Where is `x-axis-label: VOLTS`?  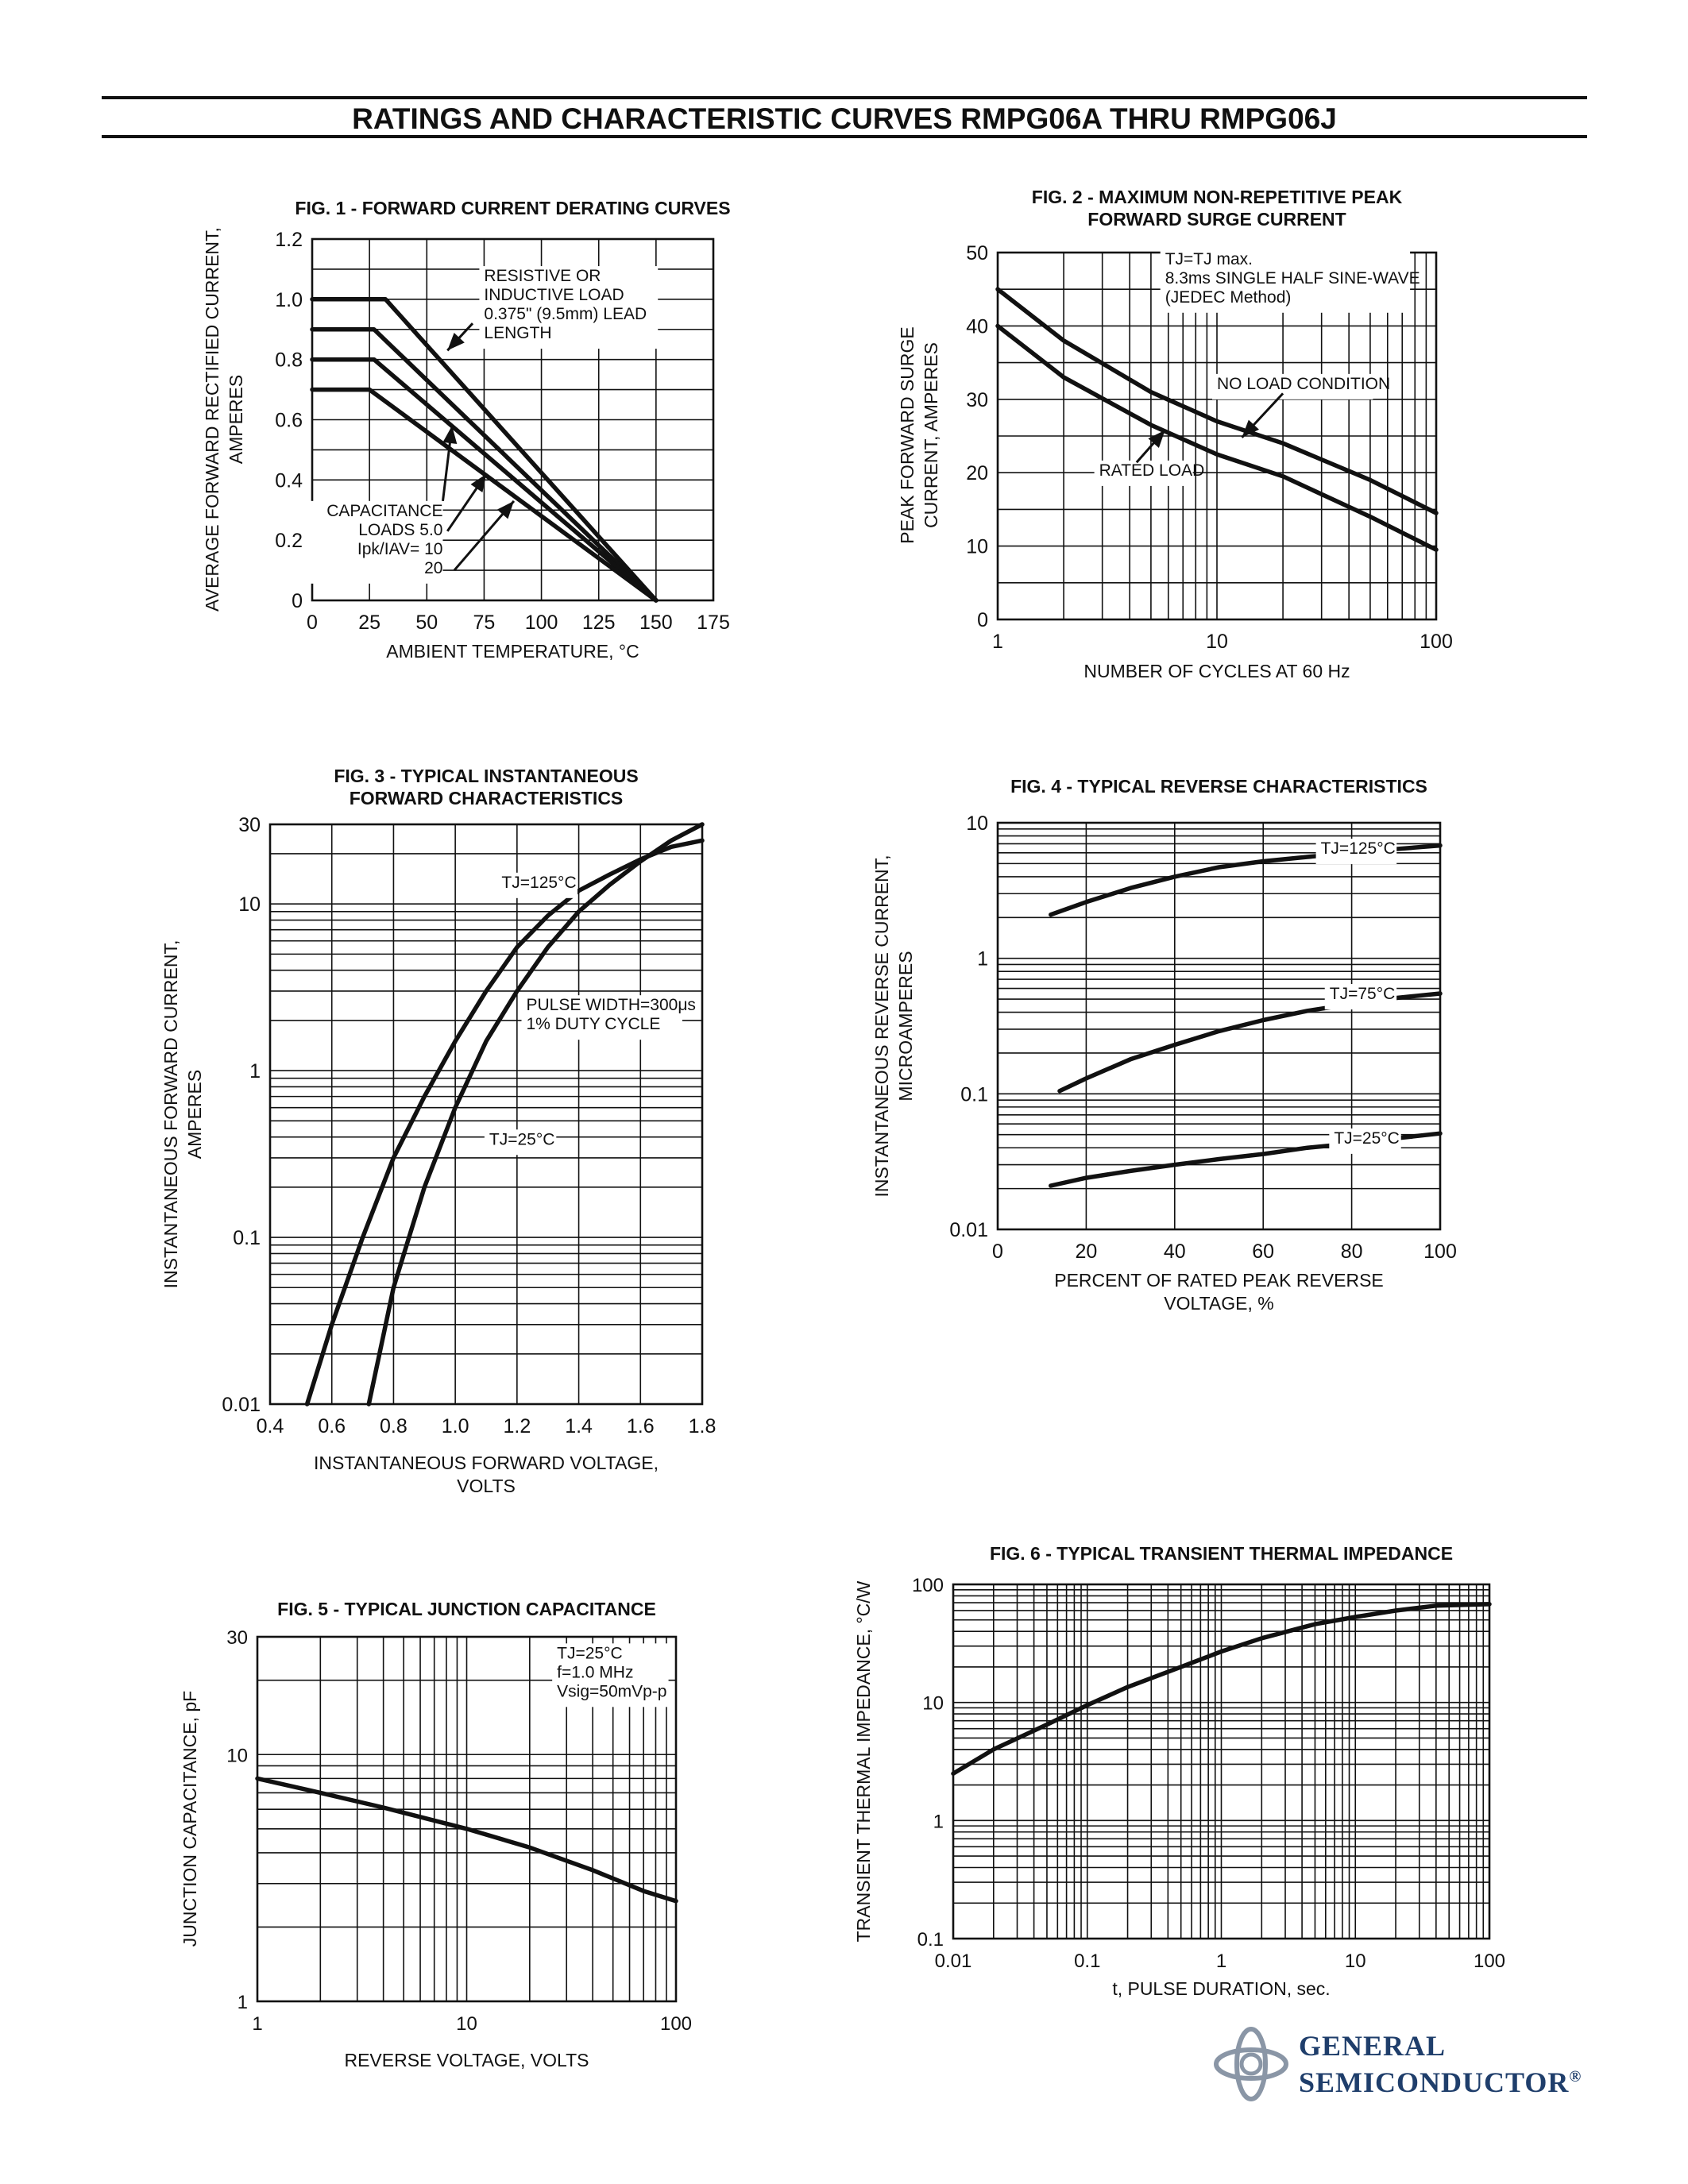 x-axis-label: VOLTS is located at coordinates (486, 1486).